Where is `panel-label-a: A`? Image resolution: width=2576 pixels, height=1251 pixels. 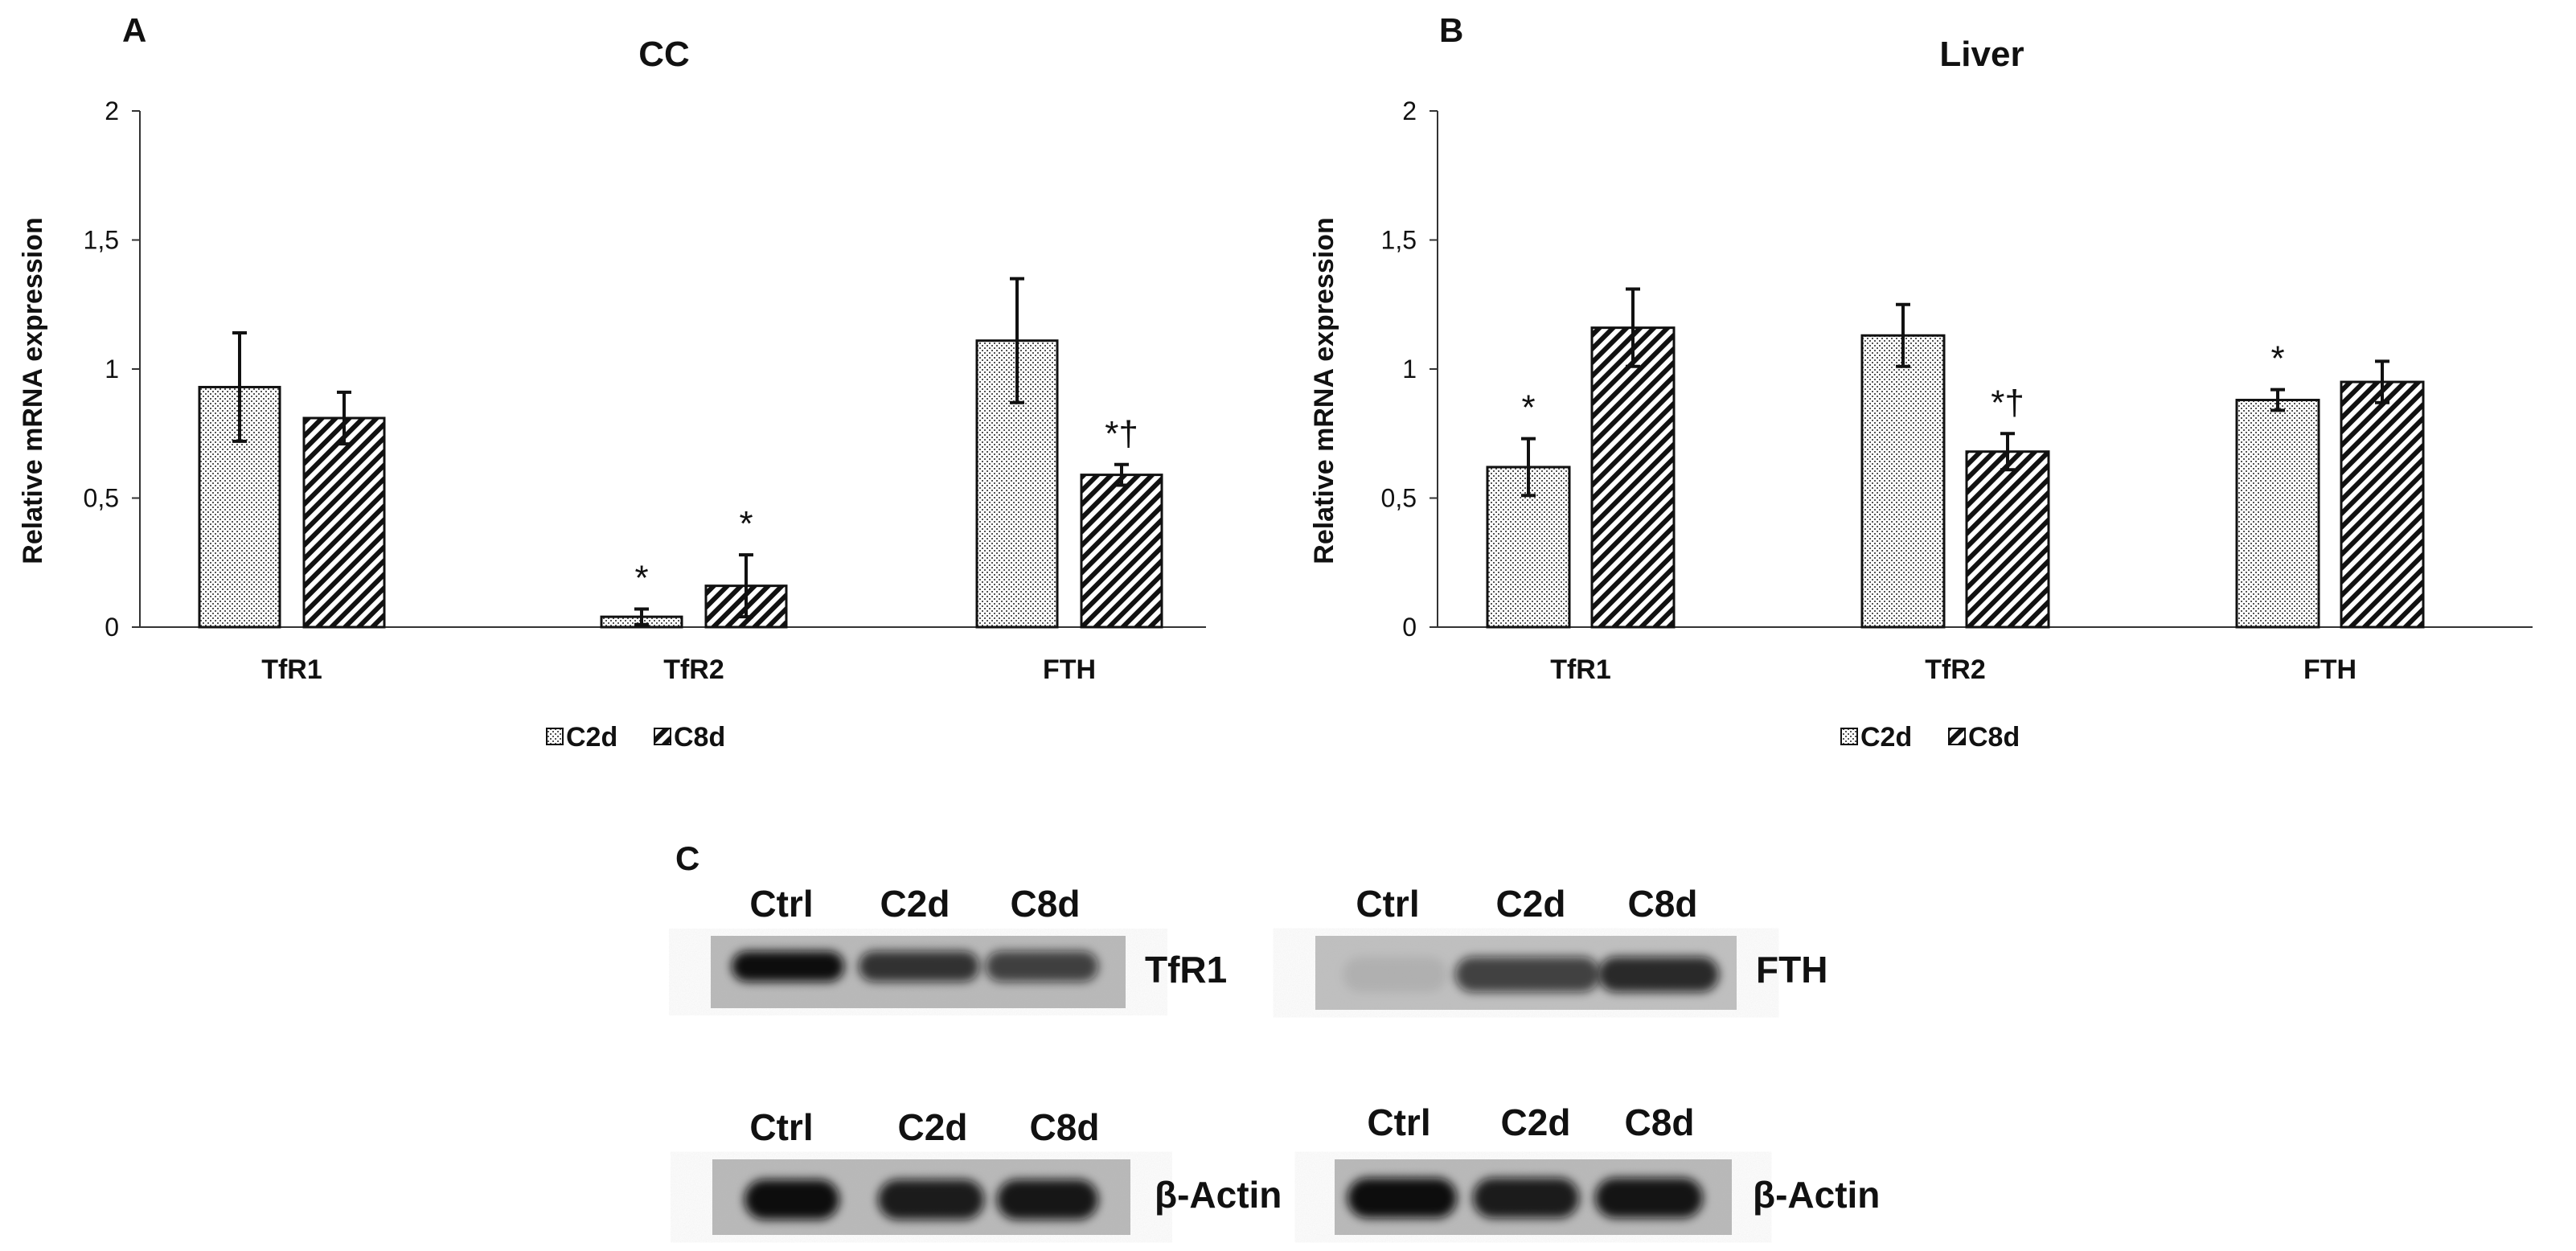
panel-label-a: A is located at coordinates (134, 30).